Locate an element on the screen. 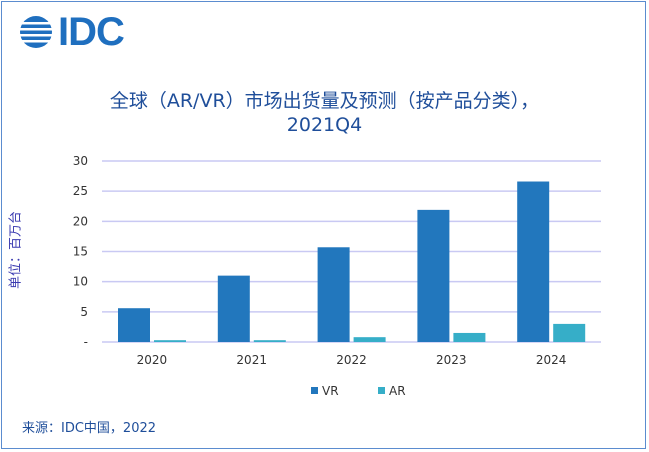 The height and width of the screenshot is (452, 649). y-tick-label: 15 is located at coordinates (80, 252).